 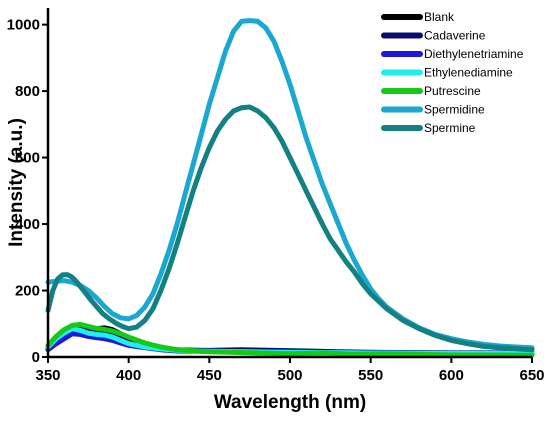 I want to click on y-tick-label: 800, so click(x=27, y=91).